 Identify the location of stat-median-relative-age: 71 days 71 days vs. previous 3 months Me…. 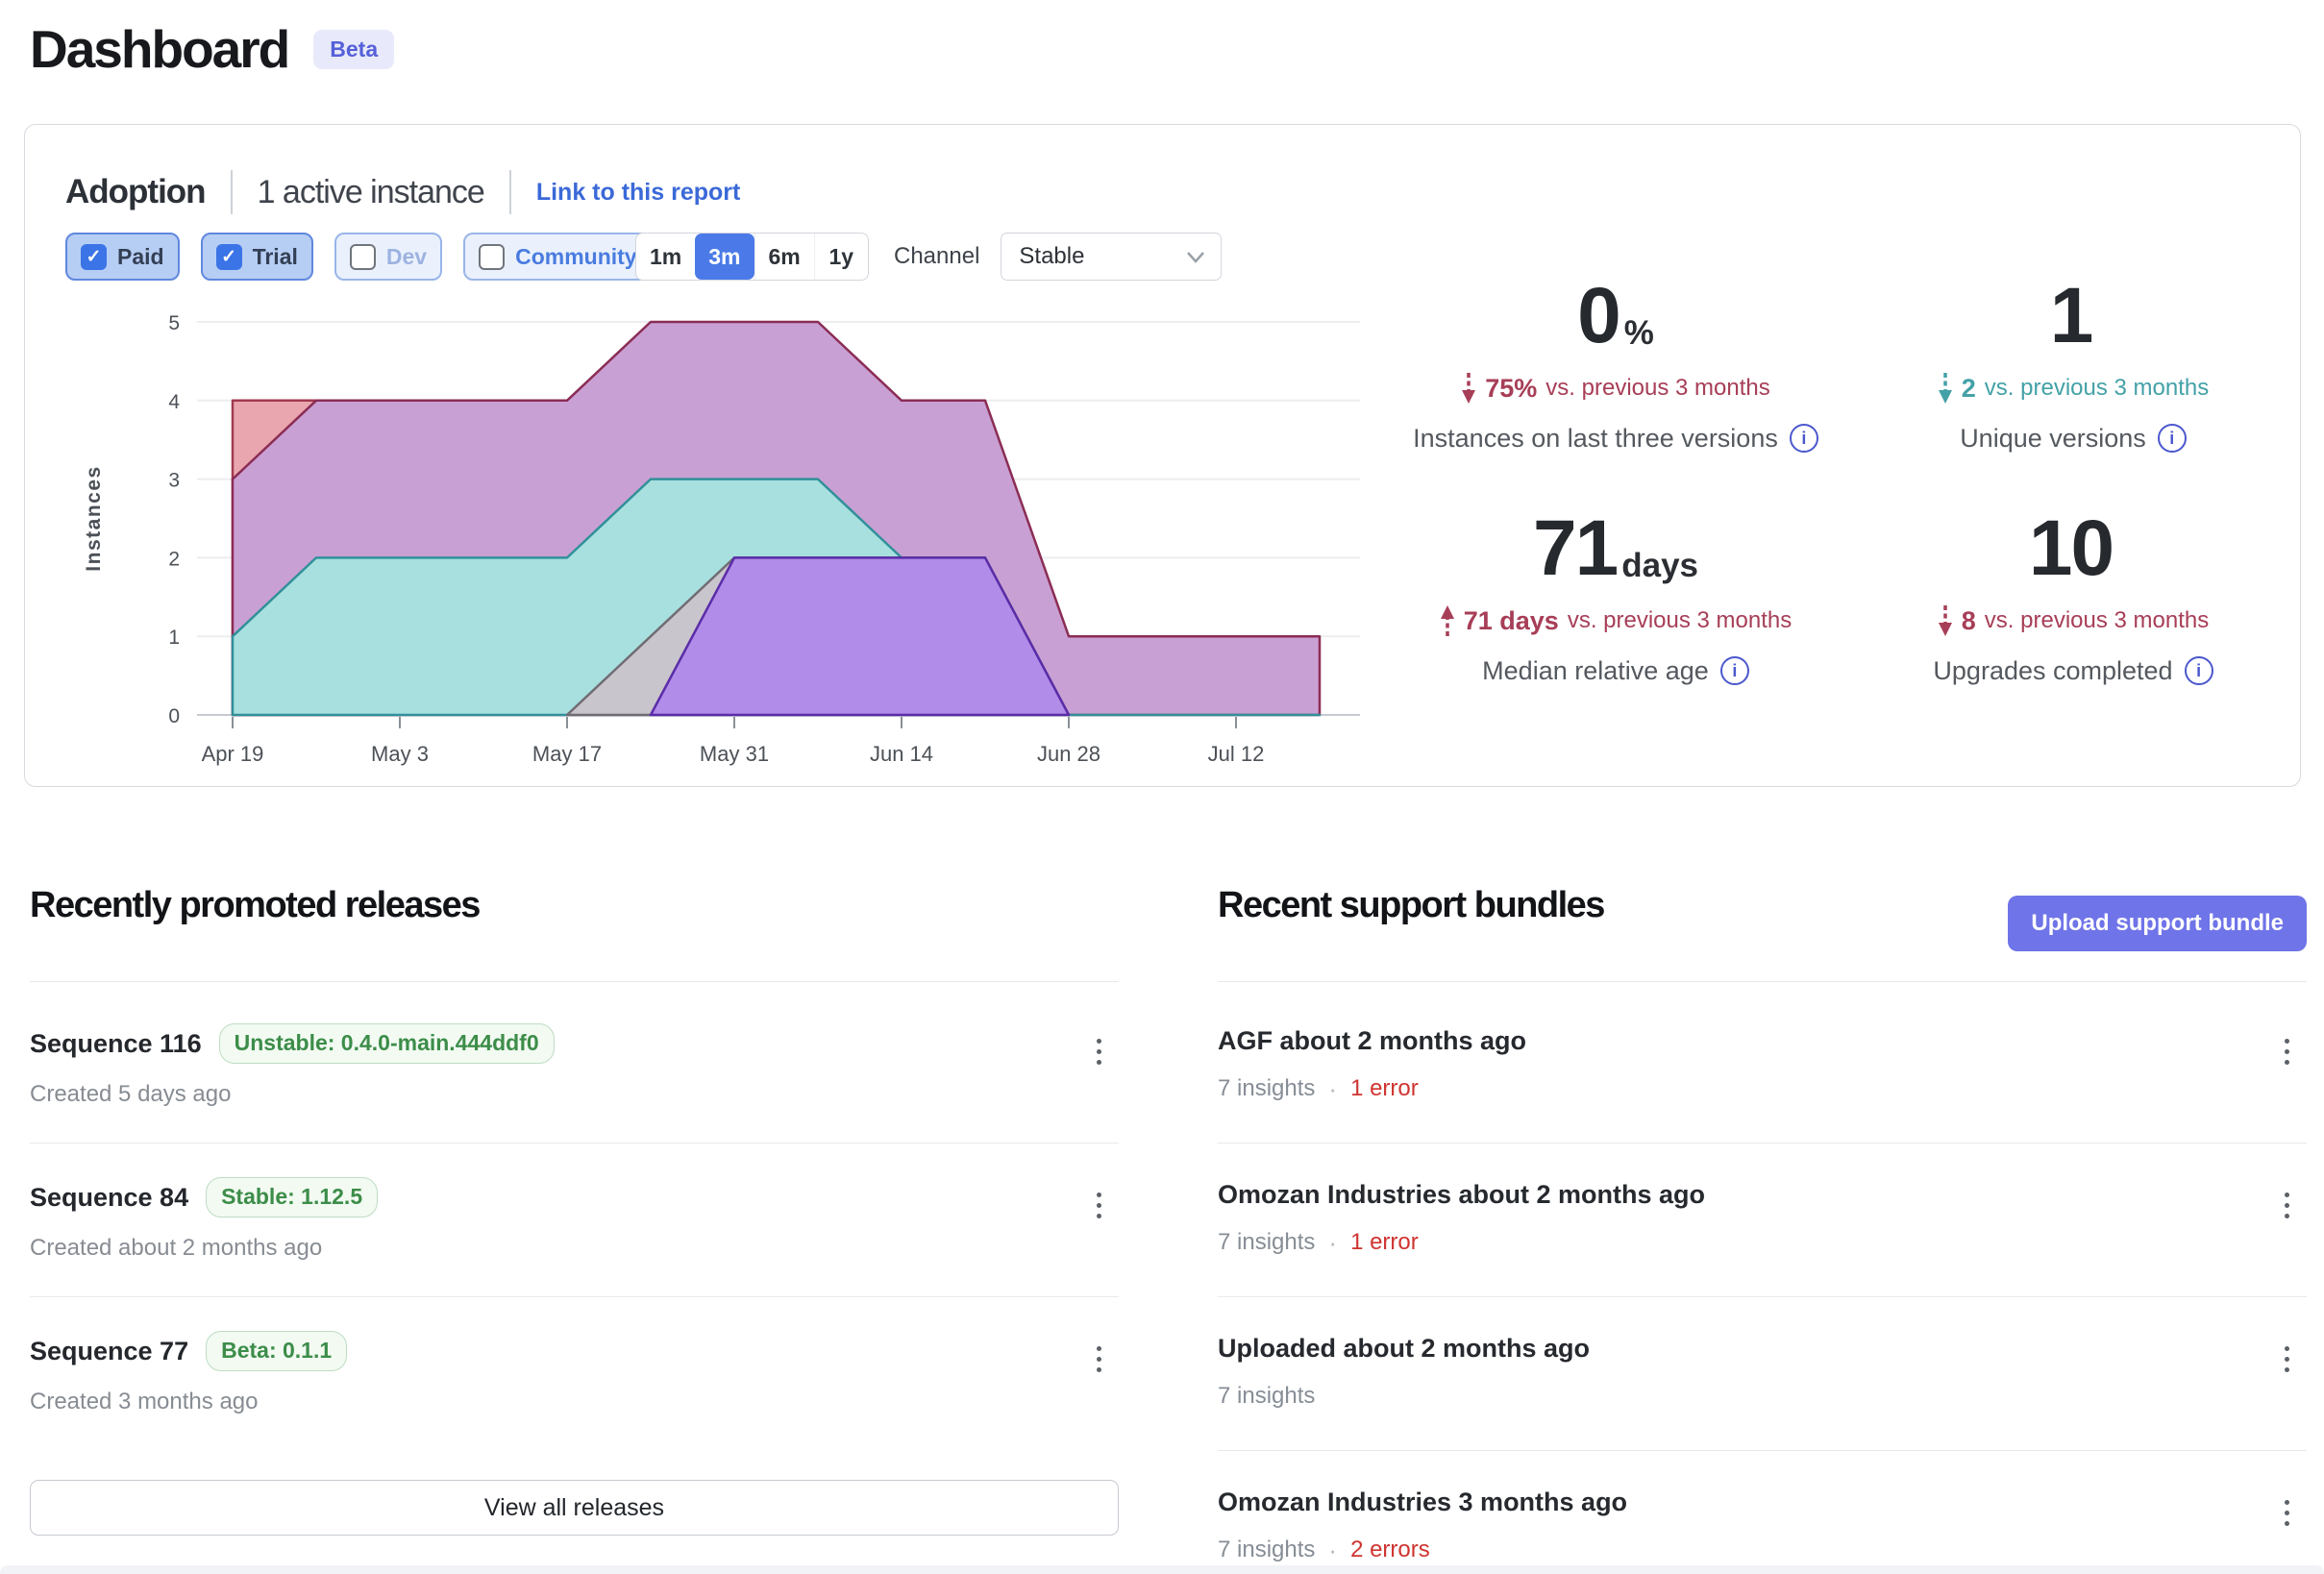
(1615, 596).